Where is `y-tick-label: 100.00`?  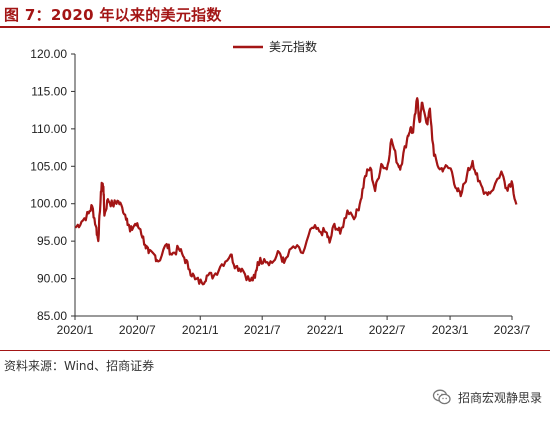
y-tick-label: 100.00 is located at coordinates (48, 204).